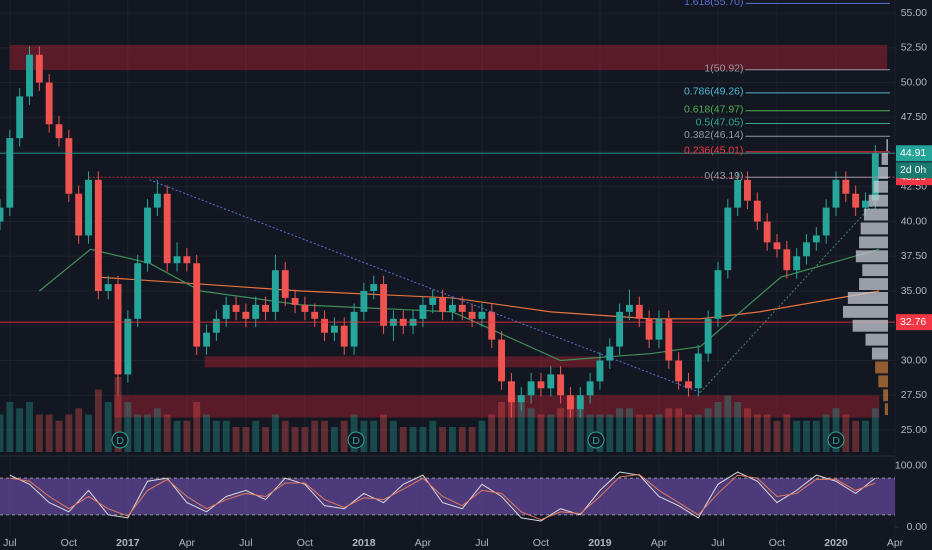 The image size is (932, 550). I want to click on x-tick-label: 2018, so click(364, 543).